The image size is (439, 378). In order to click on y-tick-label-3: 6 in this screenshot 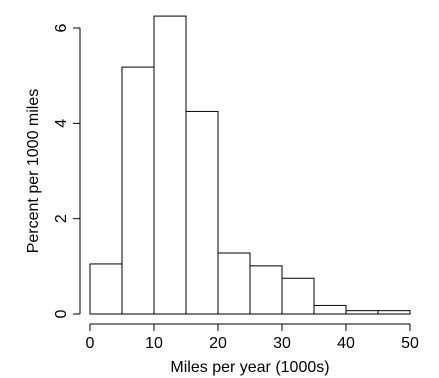, I will do `click(61, 27)`.